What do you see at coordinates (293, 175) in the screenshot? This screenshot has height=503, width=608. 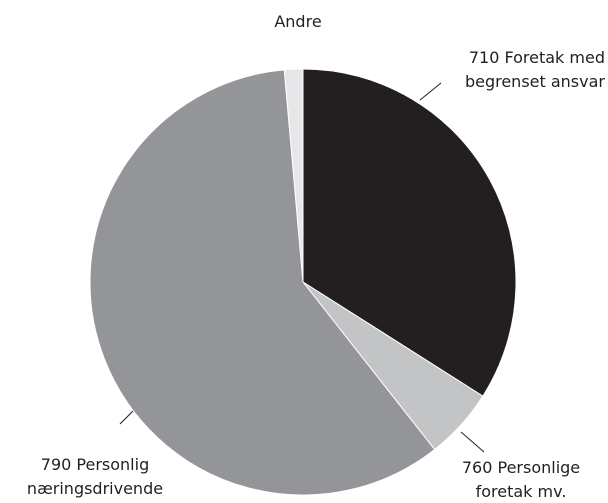 I see `pie-slice` at bounding box center [293, 175].